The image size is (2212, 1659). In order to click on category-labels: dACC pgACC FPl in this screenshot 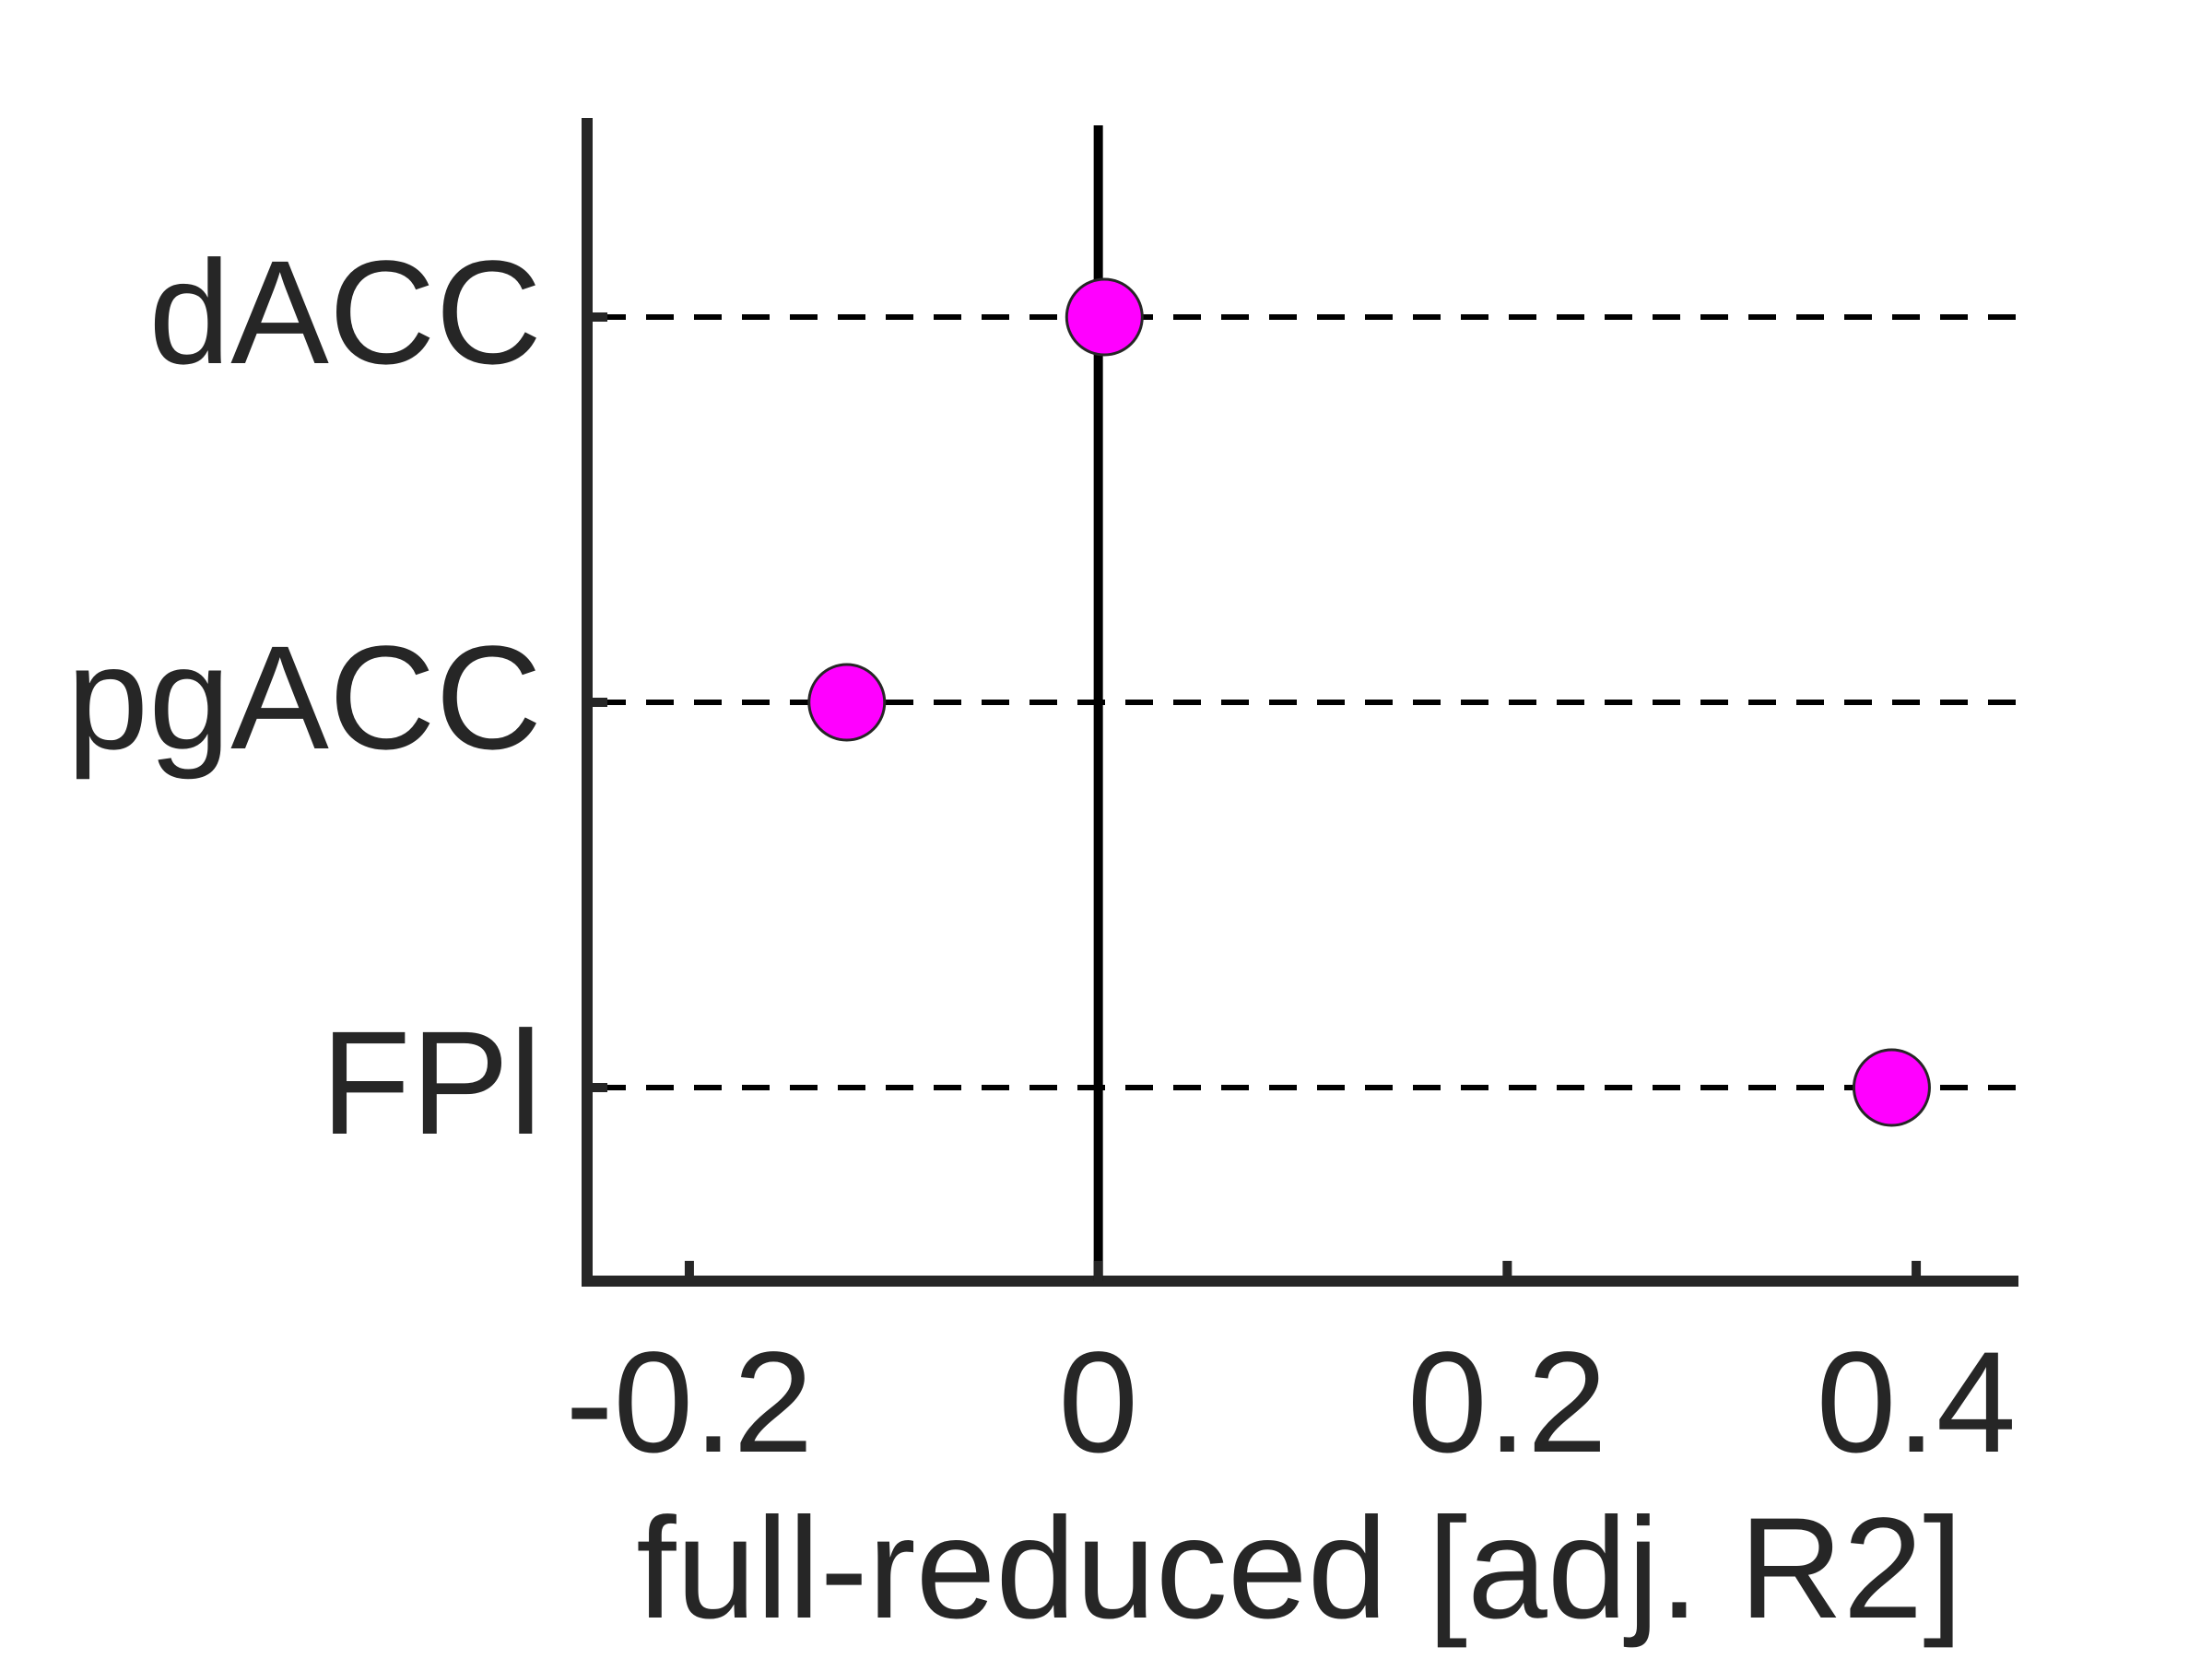, I will do `click(304, 697)`.